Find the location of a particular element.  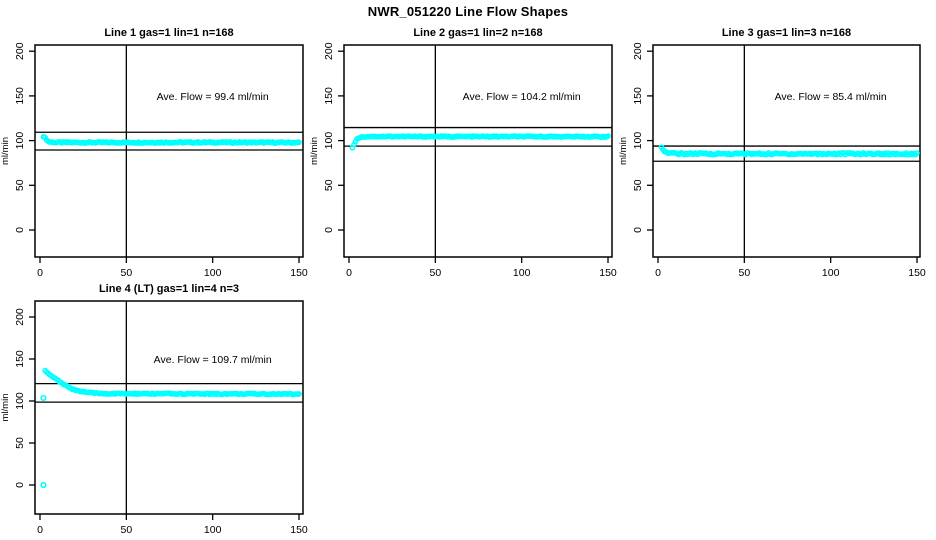

subplot-title: Line 1 gas=1 lin=1 n=168 is located at coordinates (168, 33).